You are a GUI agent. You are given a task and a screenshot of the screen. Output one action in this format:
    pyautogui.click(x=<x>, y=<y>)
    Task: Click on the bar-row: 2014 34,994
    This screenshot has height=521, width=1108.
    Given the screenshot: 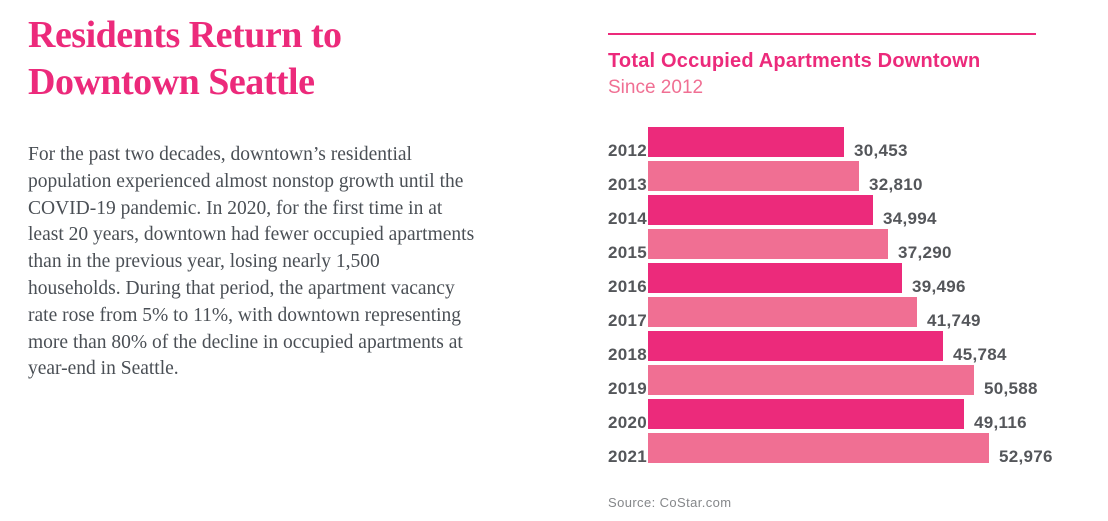 What is the action you would take?
    pyautogui.click(x=847, y=211)
    